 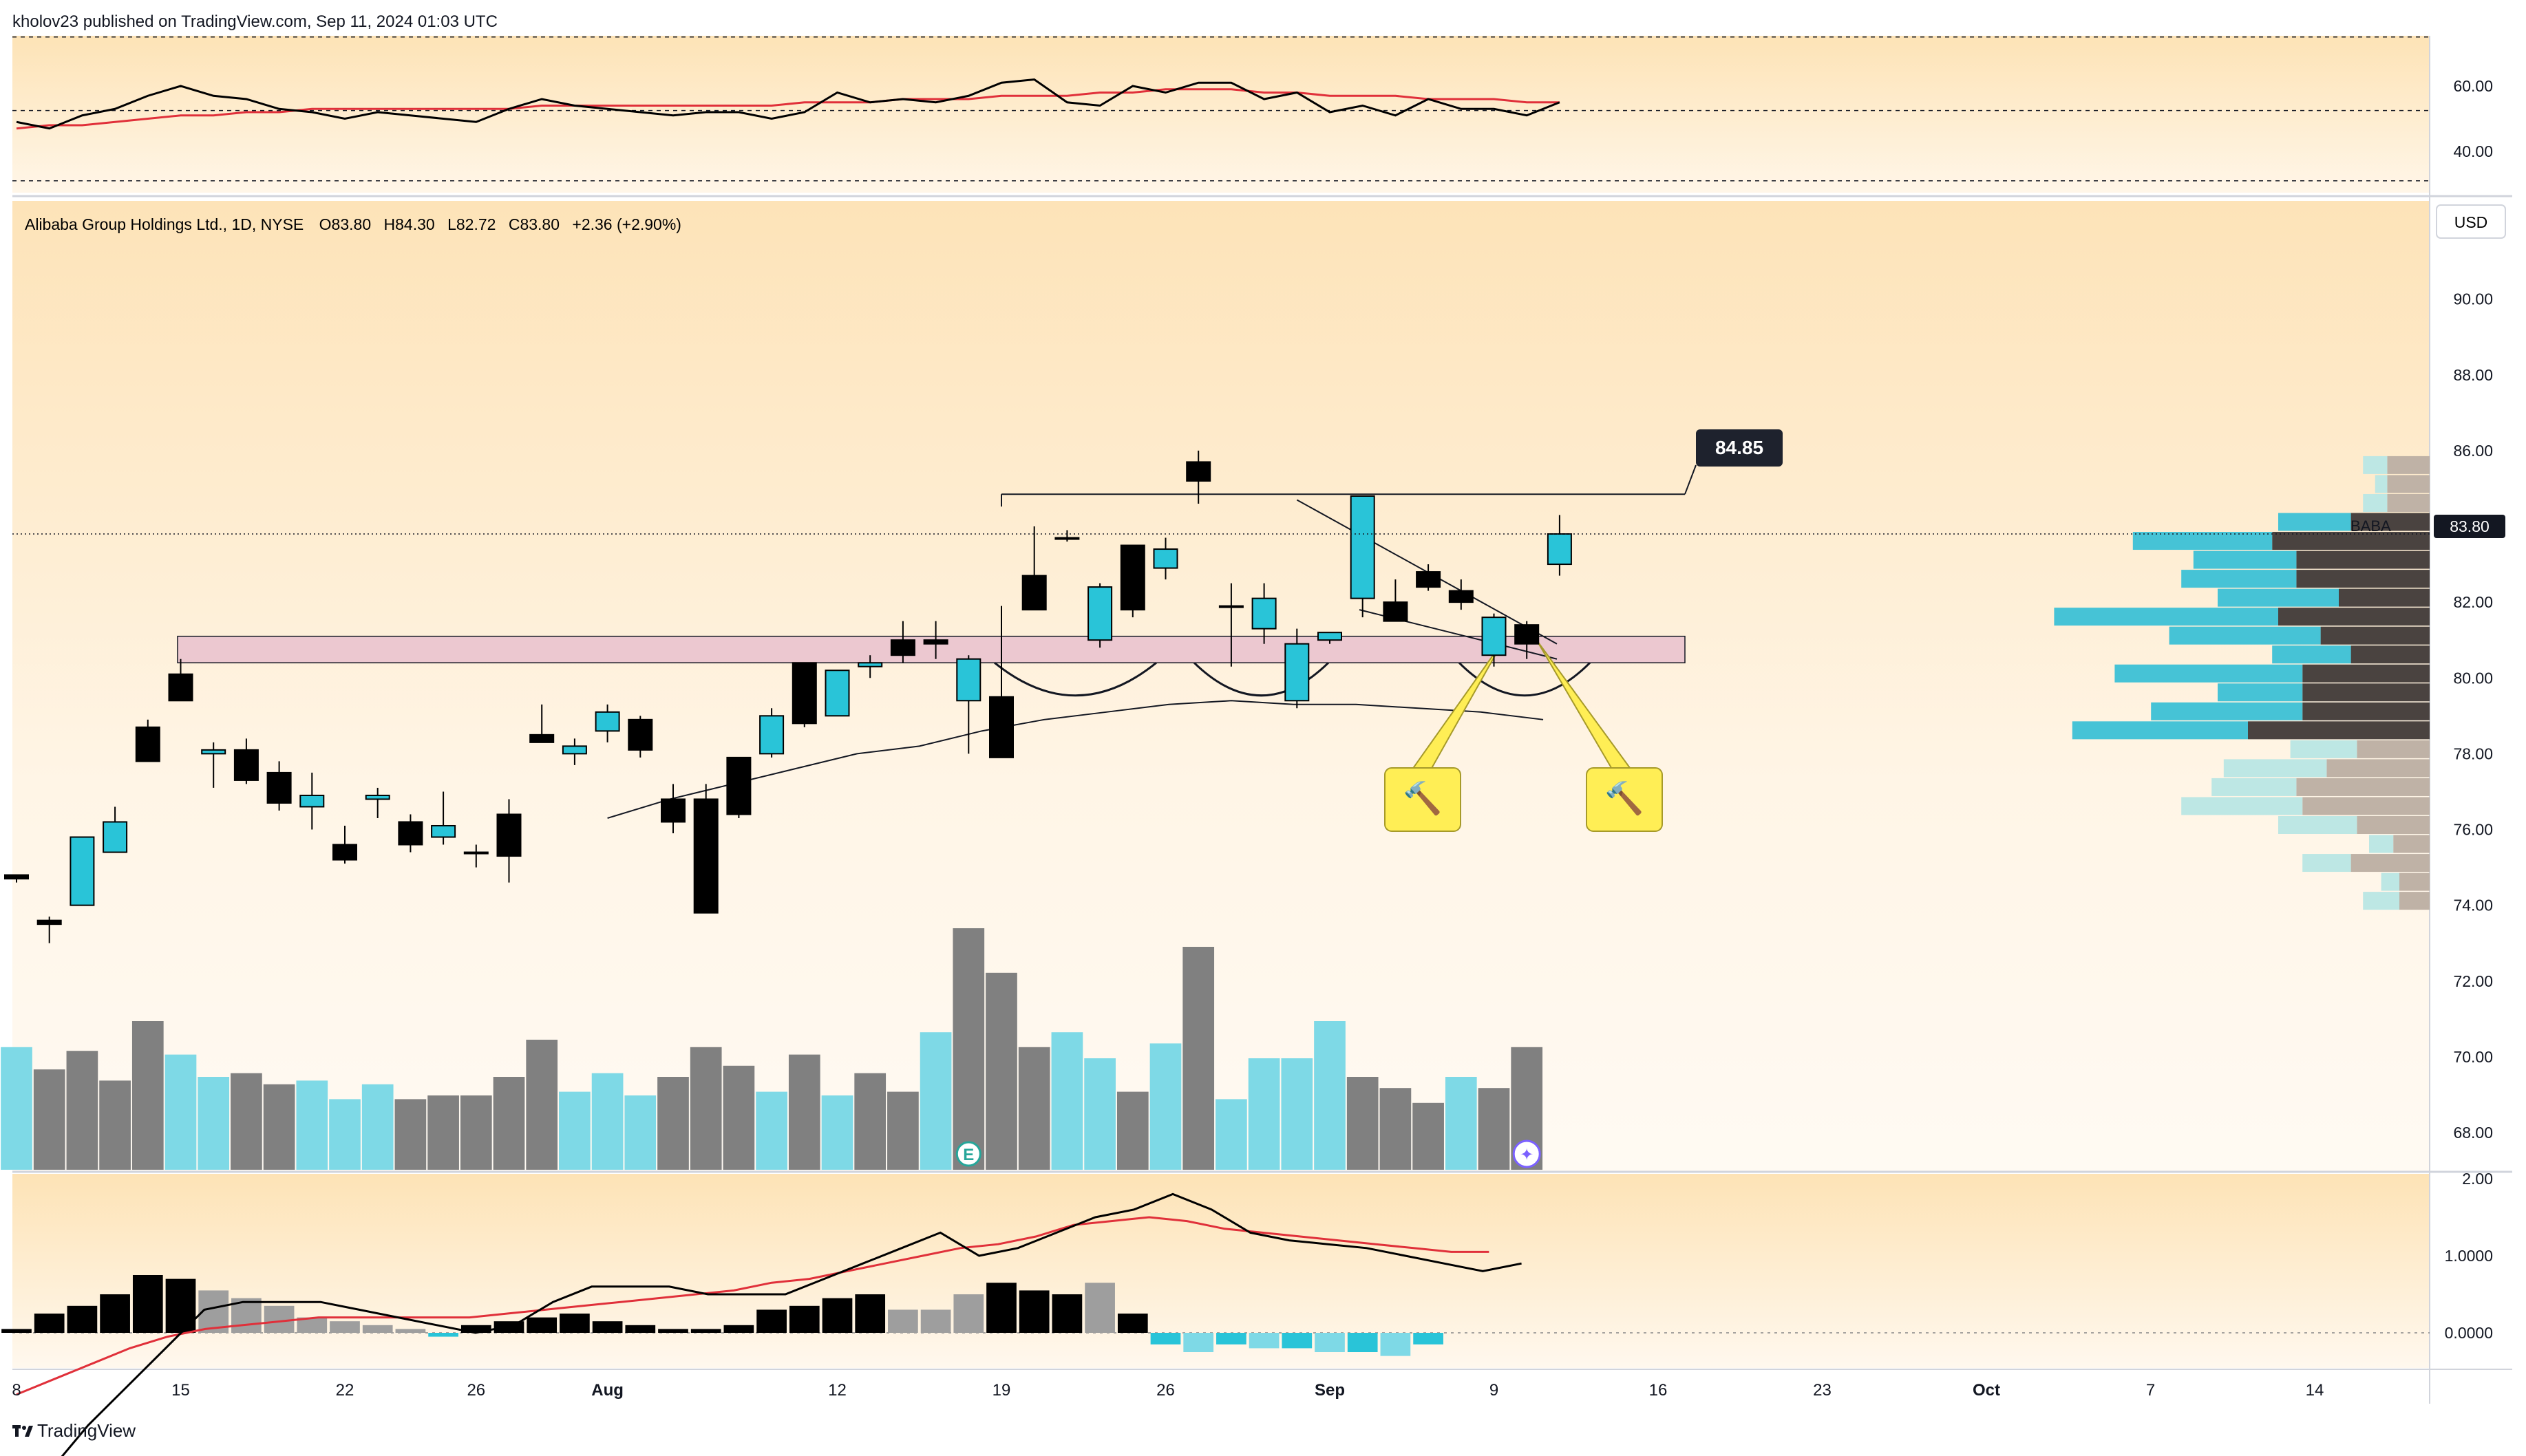 What do you see at coordinates (2471, 222) in the screenshot?
I see `currency-button` at bounding box center [2471, 222].